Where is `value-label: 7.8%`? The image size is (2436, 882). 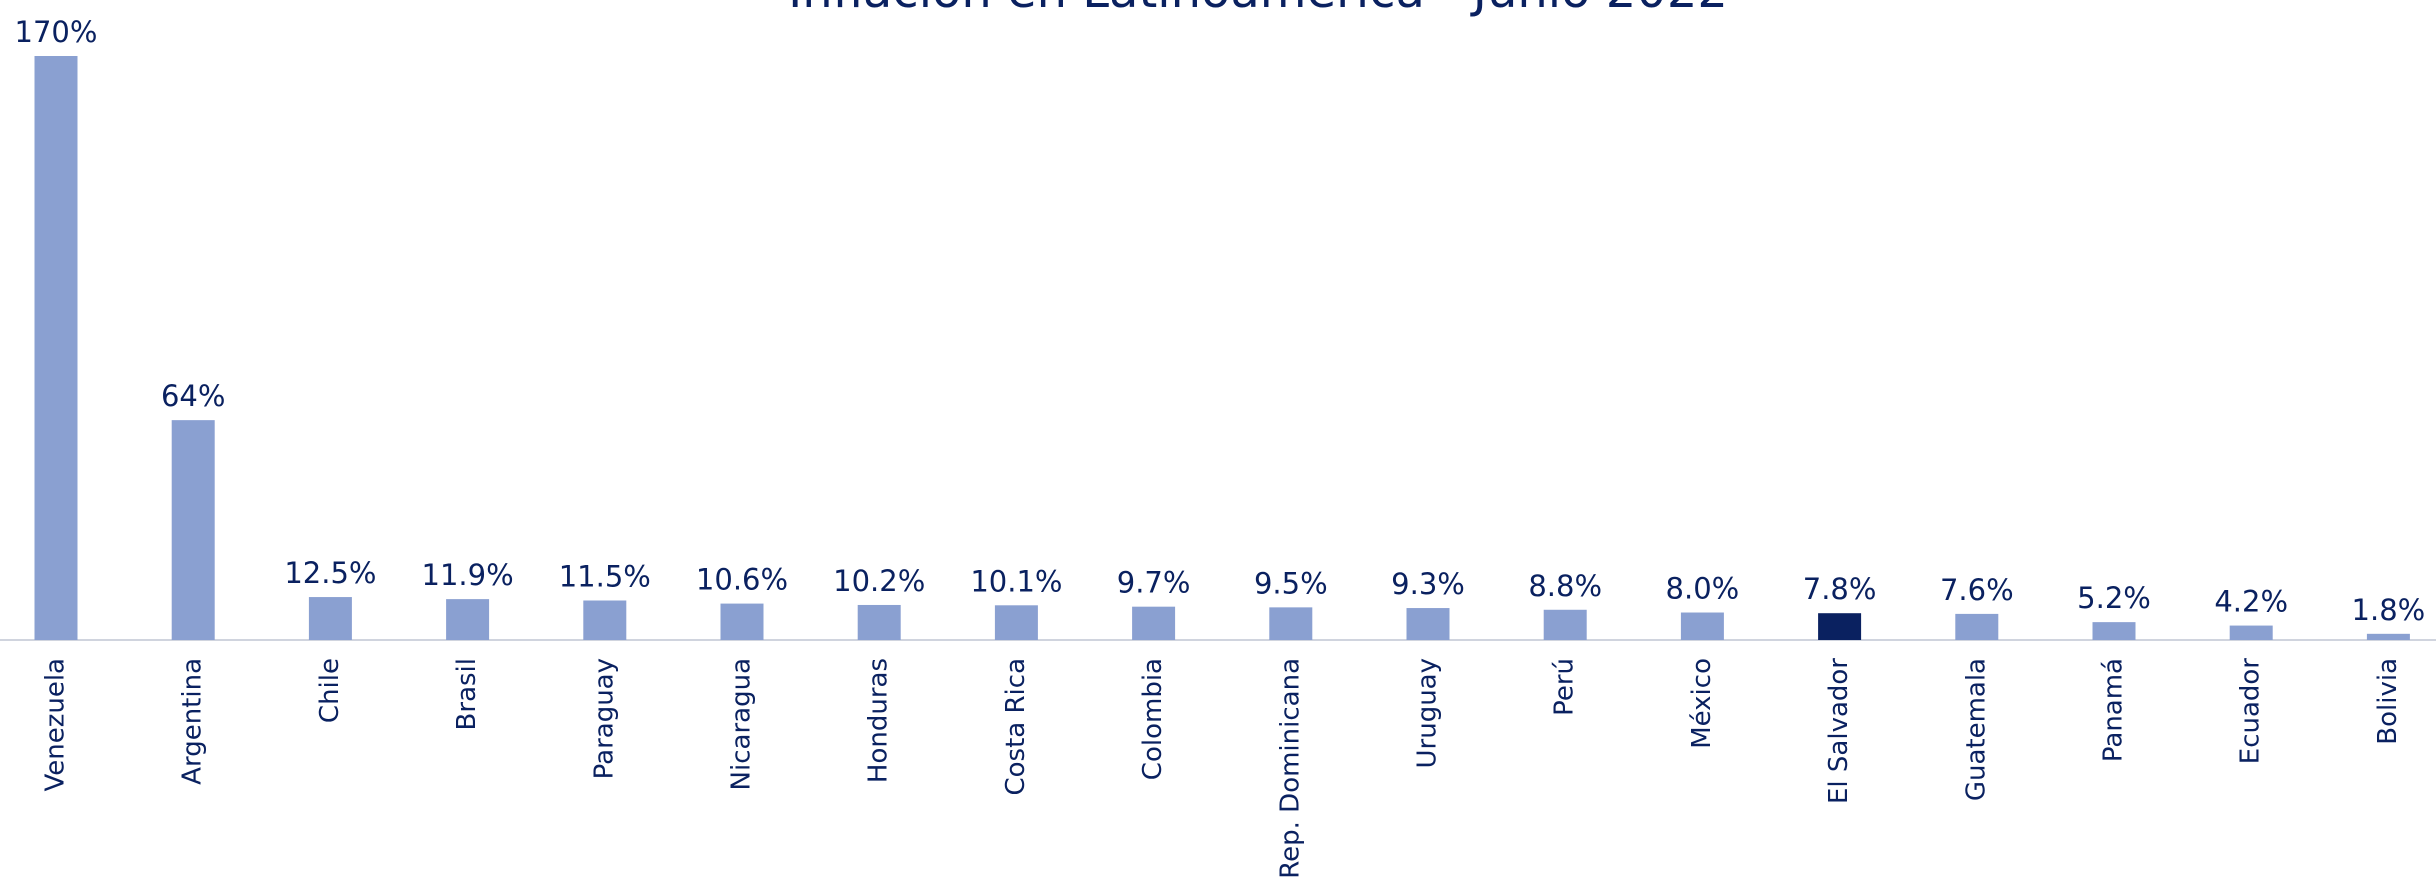 value-label: 7.8% is located at coordinates (1840, 589).